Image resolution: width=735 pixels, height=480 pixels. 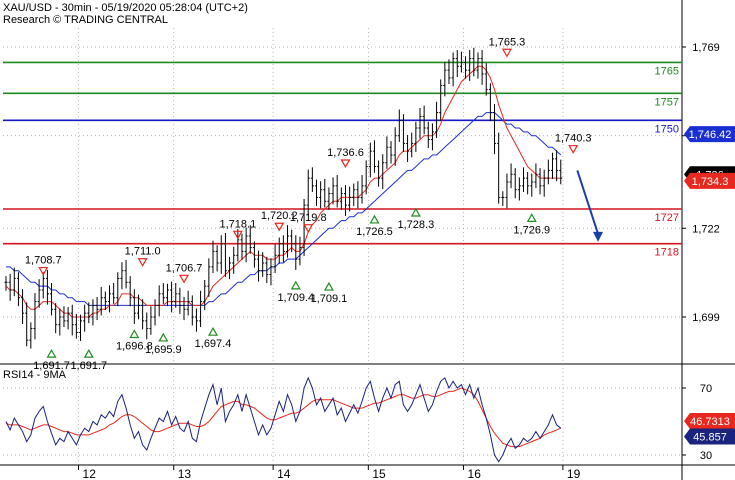 I want to click on rsi-badge-rsi, so click(x=709, y=436).